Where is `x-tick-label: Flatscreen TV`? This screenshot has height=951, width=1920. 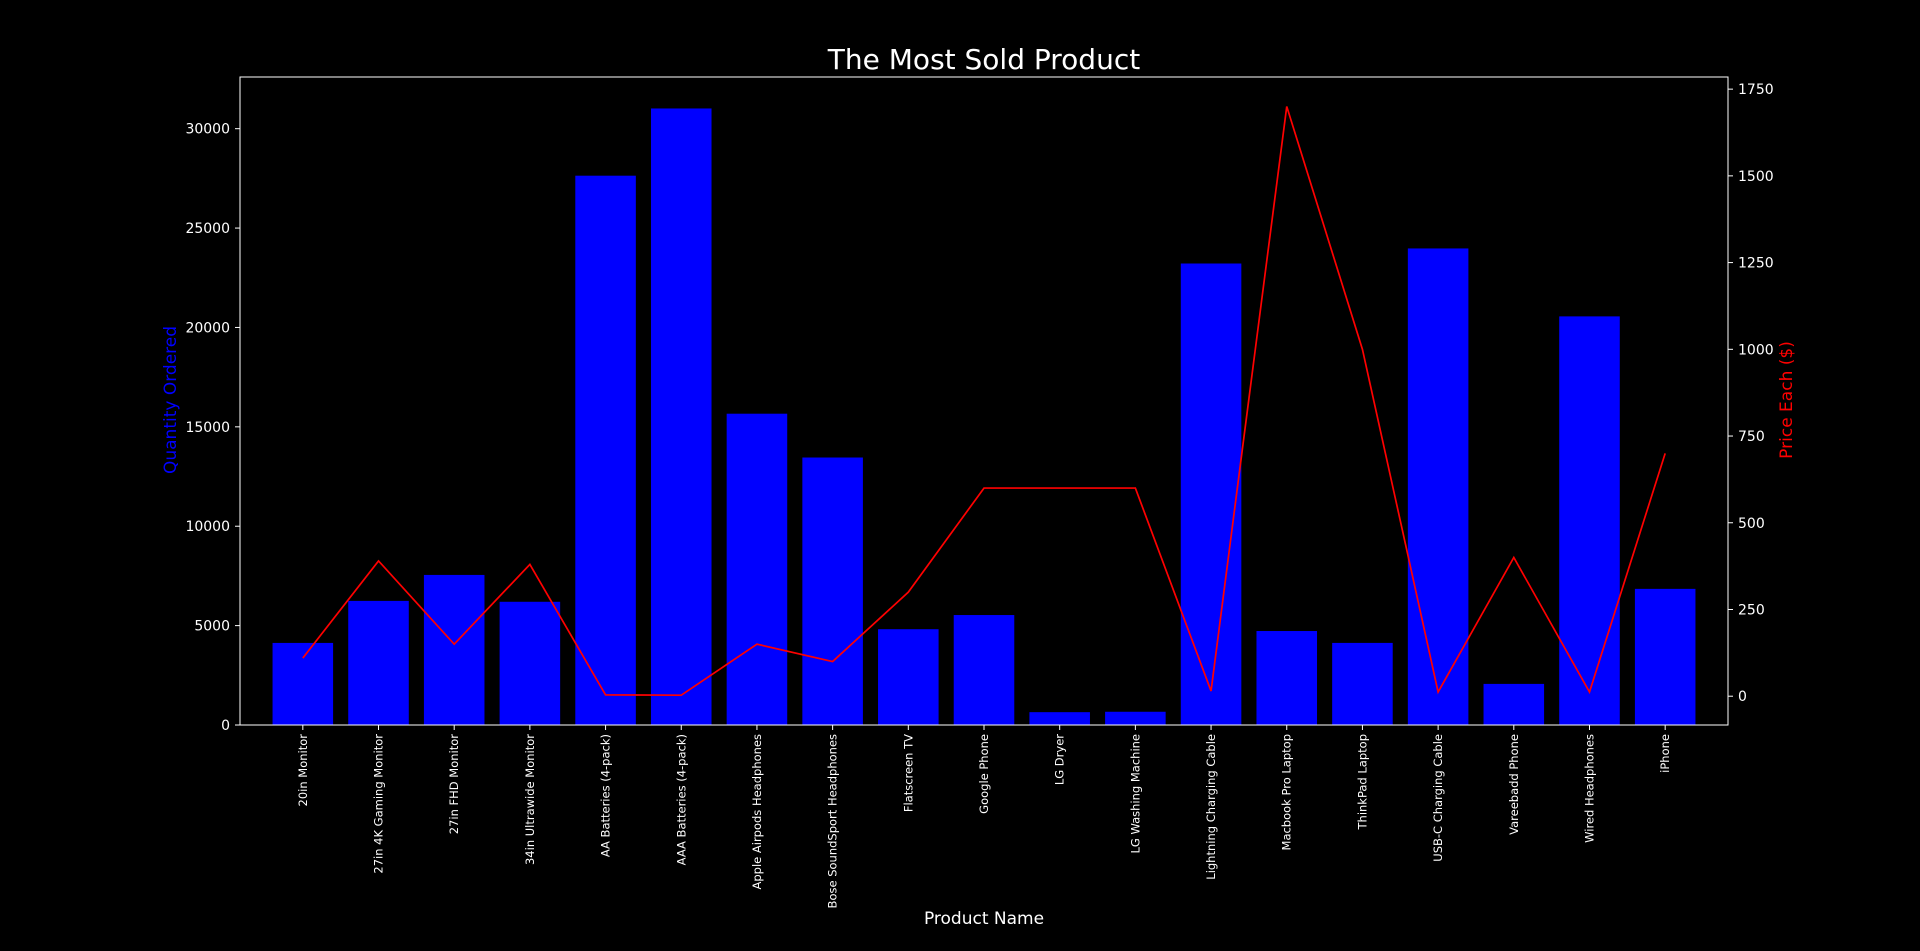
x-tick-label: Flatscreen TV is located at coordinates (908, 773).